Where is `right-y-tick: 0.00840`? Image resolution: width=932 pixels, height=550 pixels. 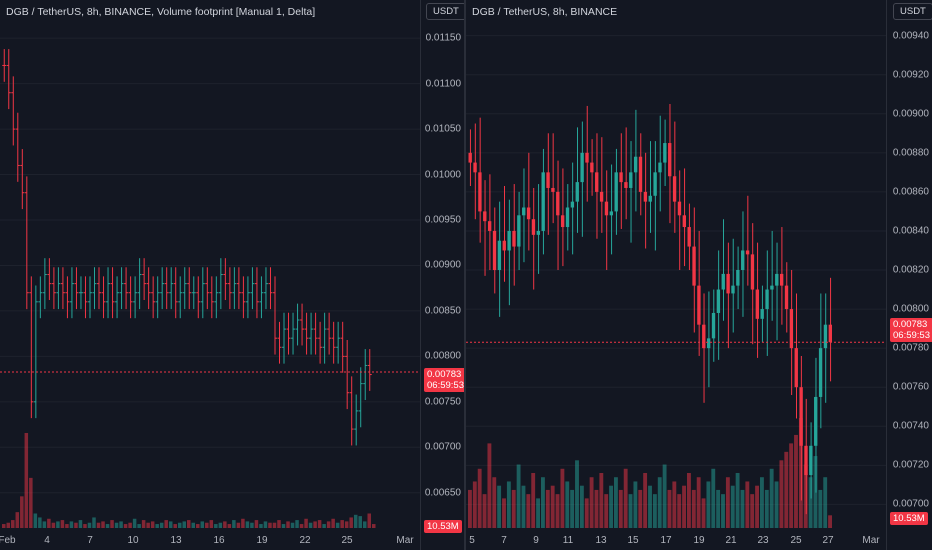
right-y-tick: 0.00840 is located at coordinates (910, 231).